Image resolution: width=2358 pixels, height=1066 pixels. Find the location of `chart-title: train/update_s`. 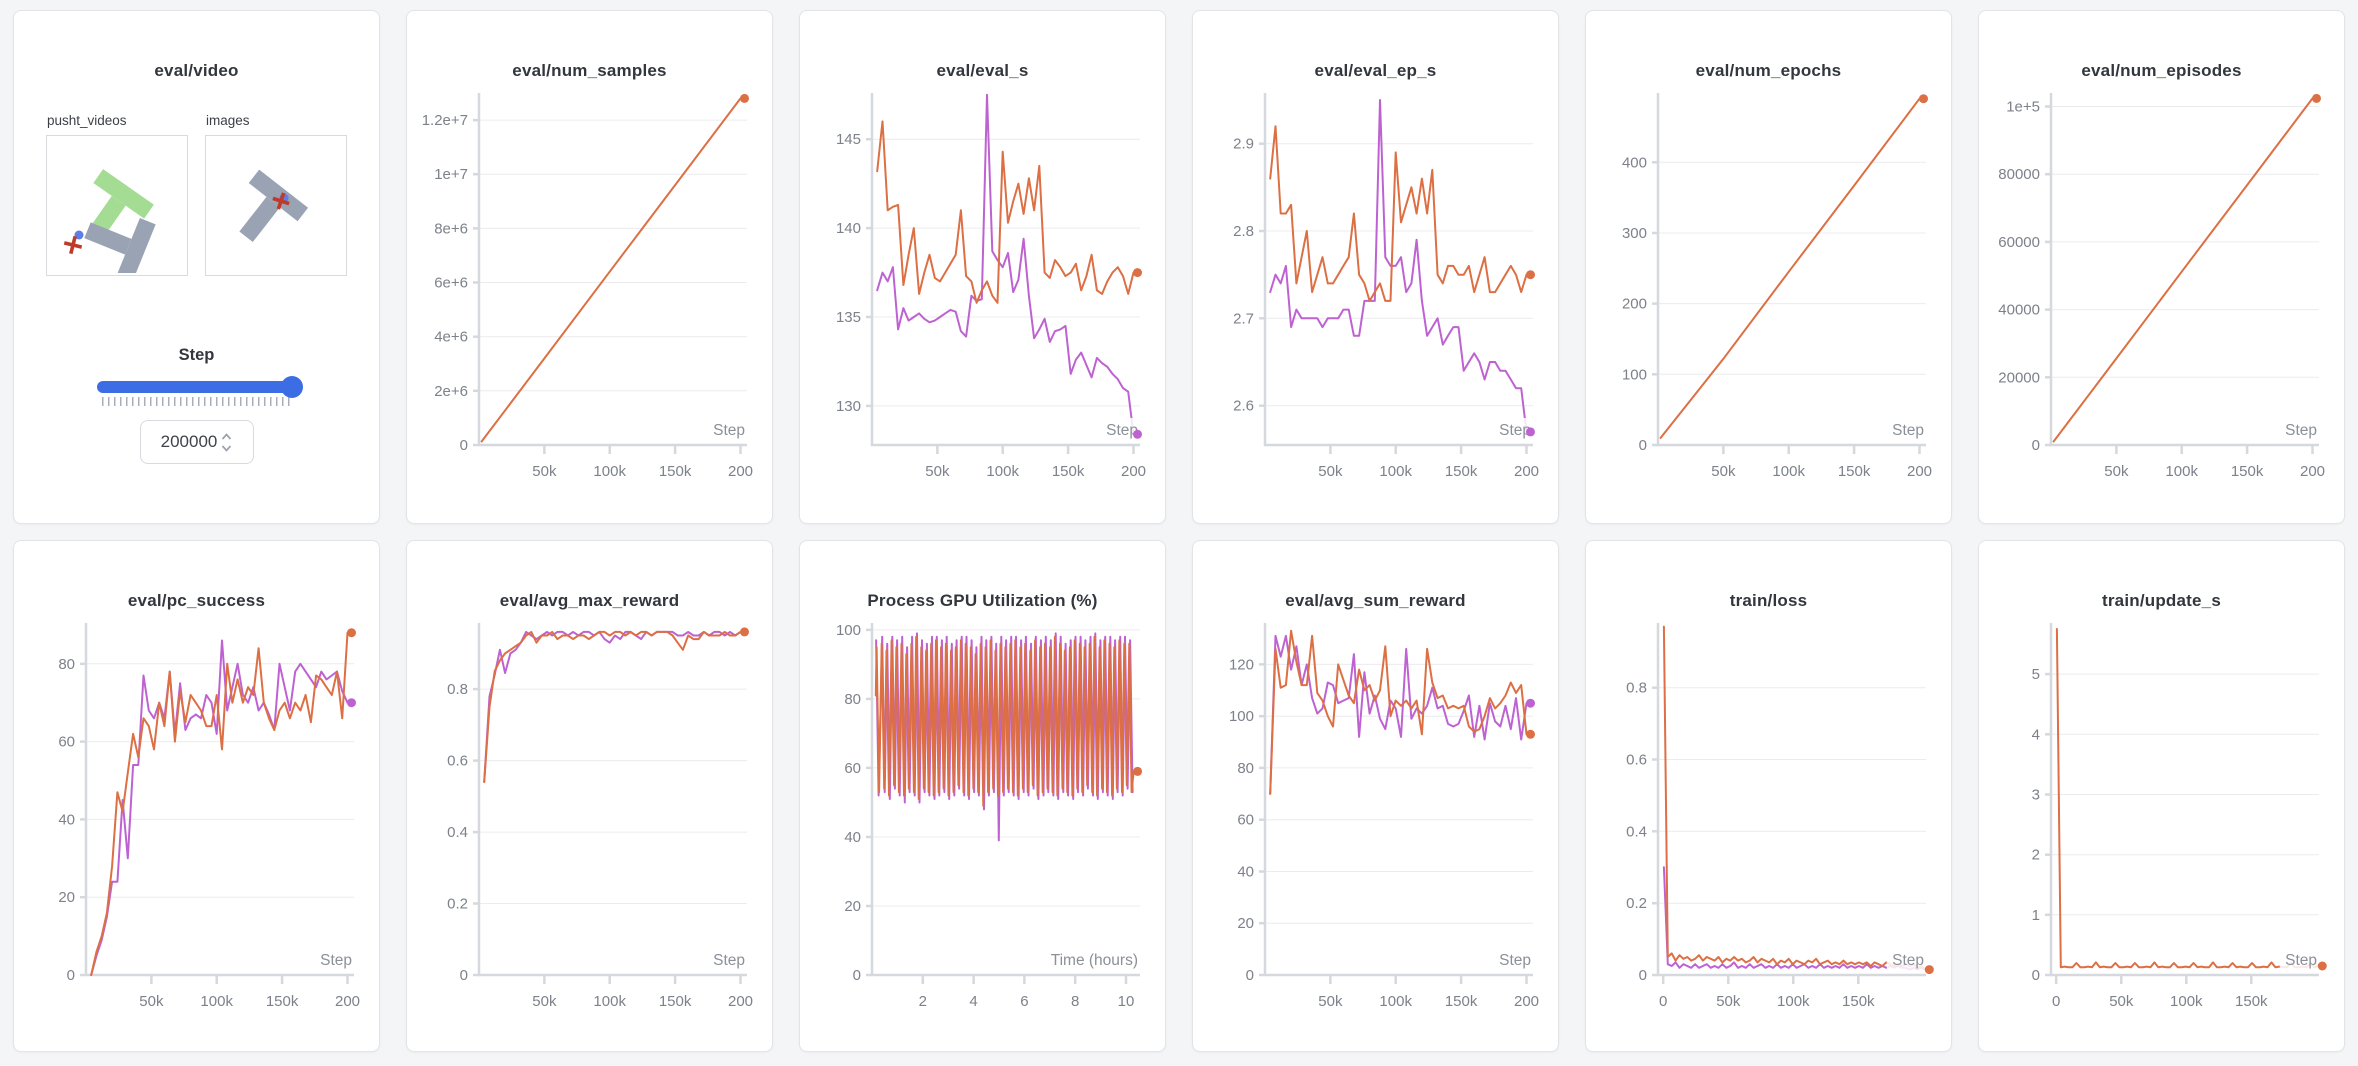

chart-title: train/update_s is located at coordinates (2161, 600).